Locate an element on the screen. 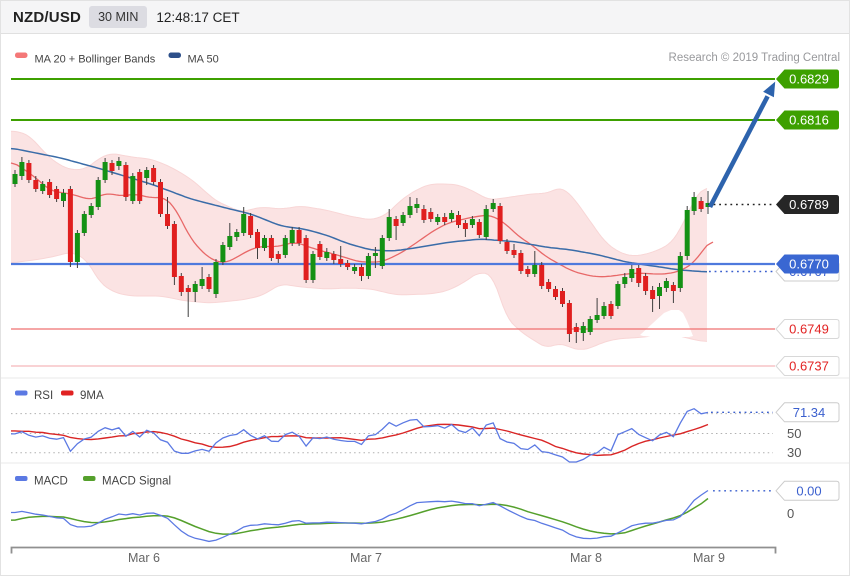  svg-text: MACD Signal is located at coordinates (136, 482).